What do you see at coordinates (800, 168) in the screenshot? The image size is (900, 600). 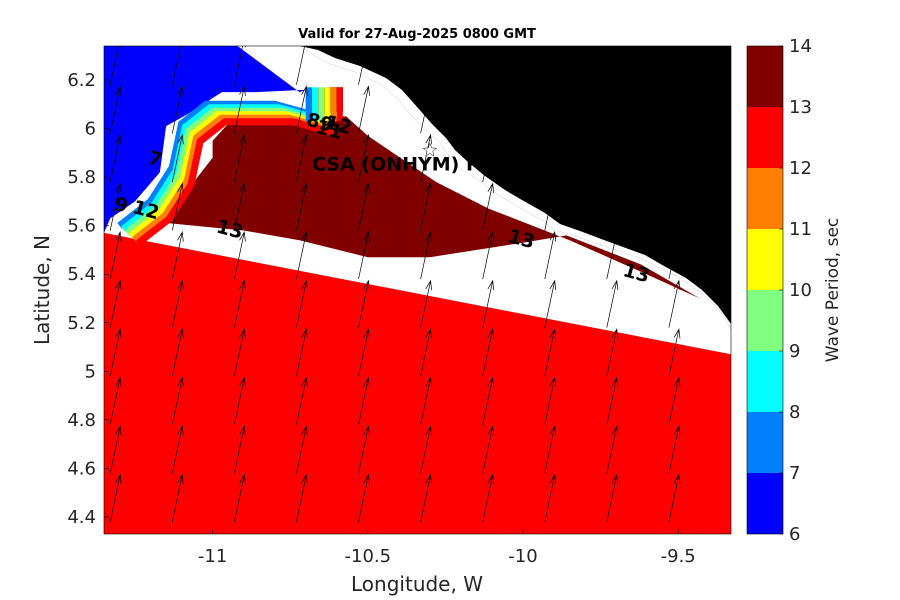 I see `colorbar-tick-label: 12` at bounding box center [800, 168].